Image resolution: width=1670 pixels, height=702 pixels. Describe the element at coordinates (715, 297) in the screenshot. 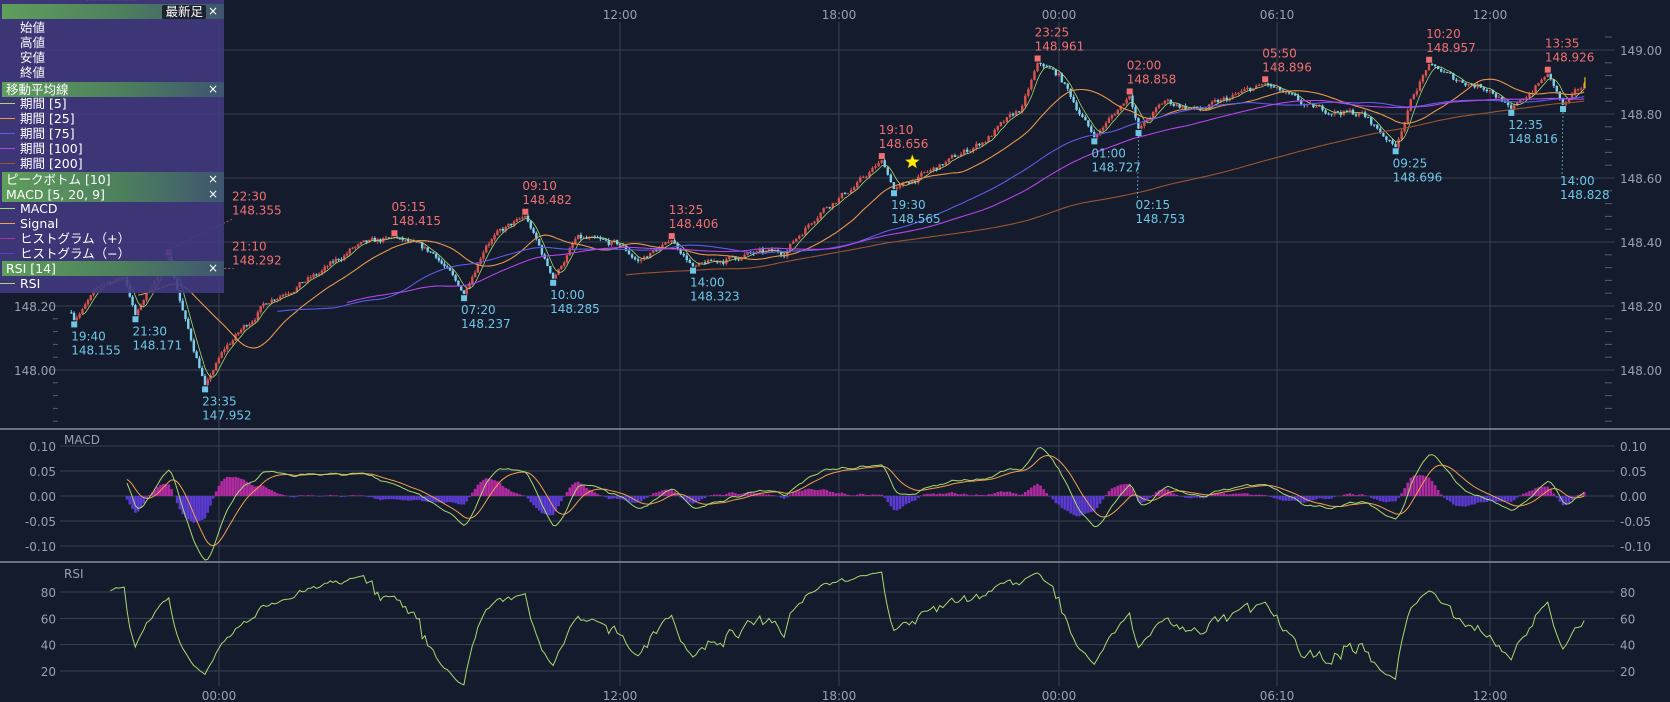

I see `marker-price: 148.323` at that location.